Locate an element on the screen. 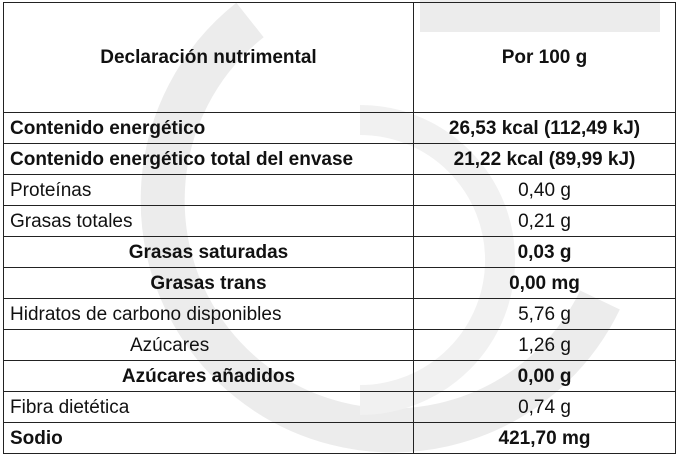  table-row-trans-fat: Grasas trans 0,00 mg is located at coordinates (339, 283).